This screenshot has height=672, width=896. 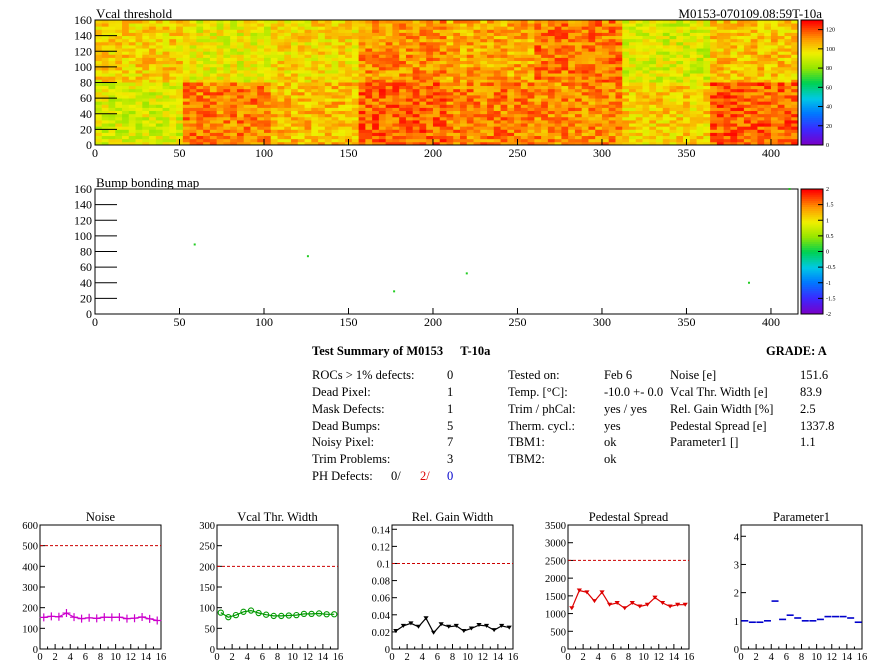 What do you see at coordinates (342, 476) in the screenshot?
I see `ph-defects-label: PH Defects:` at bounding box center [342, 476].